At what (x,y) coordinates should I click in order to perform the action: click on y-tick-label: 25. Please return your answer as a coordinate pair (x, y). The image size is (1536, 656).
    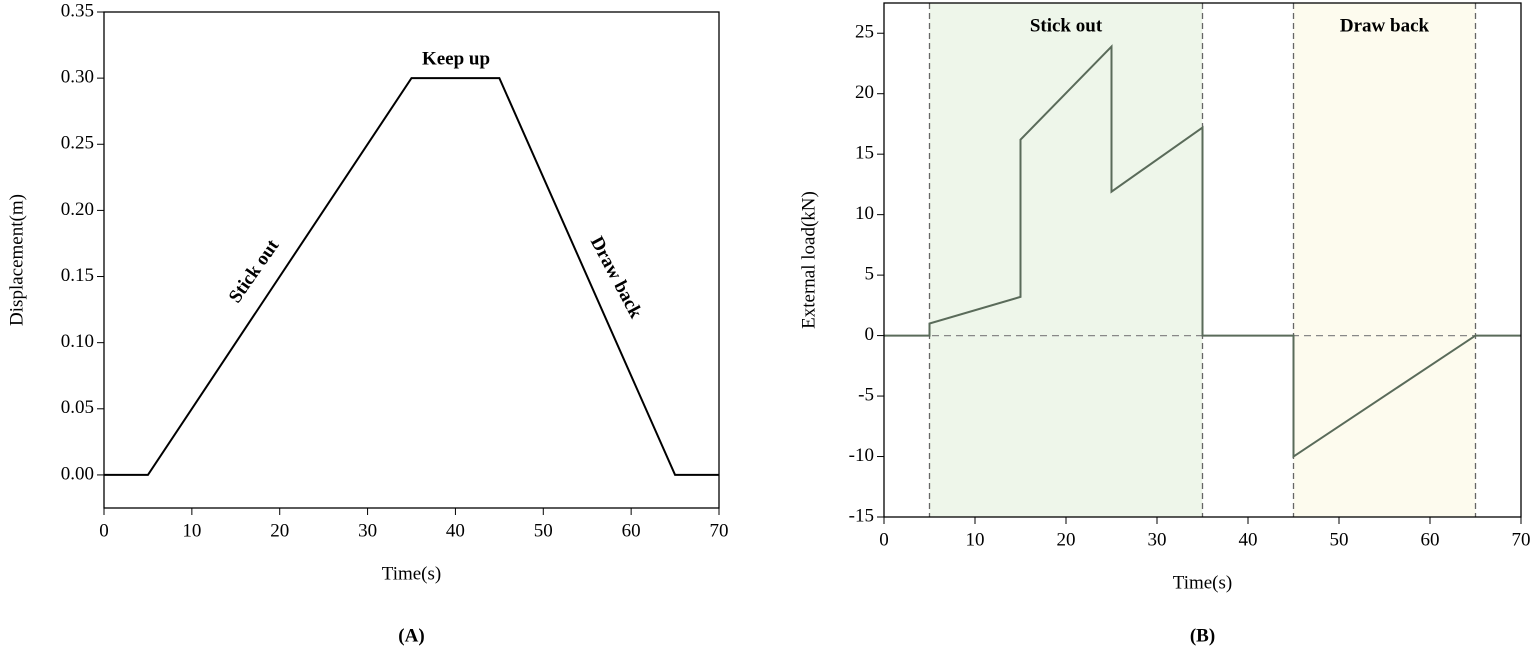
    Looking at the image, I should click on (864, 32).